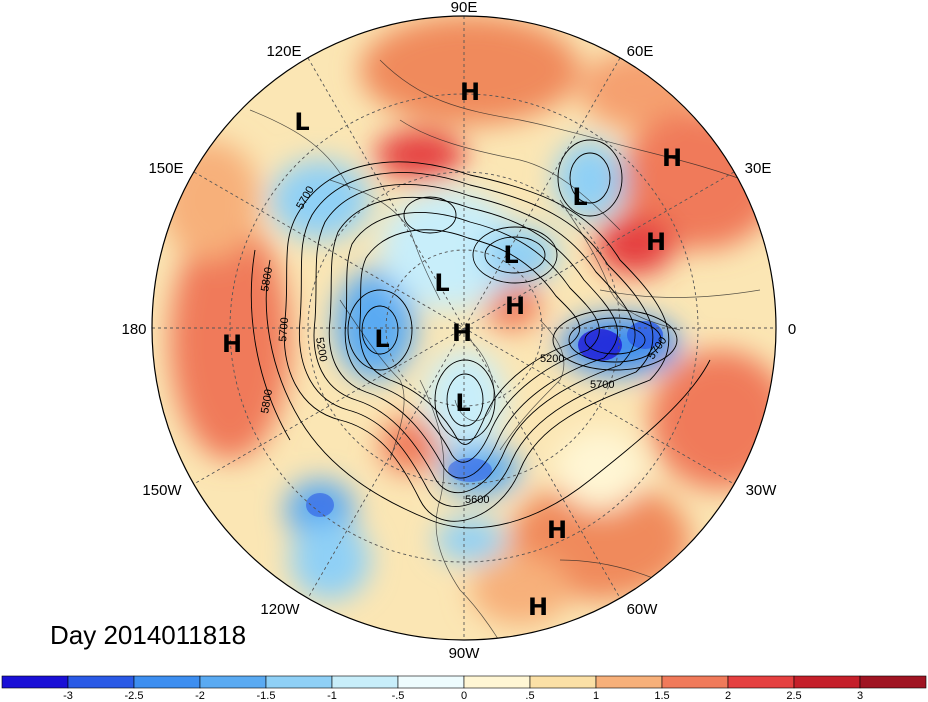 This screenshot has height=702, width=928. Describe the element at coordinates (661, 696) in the screenshot. I see `colorbar-tick-label: 1.5` at that location.